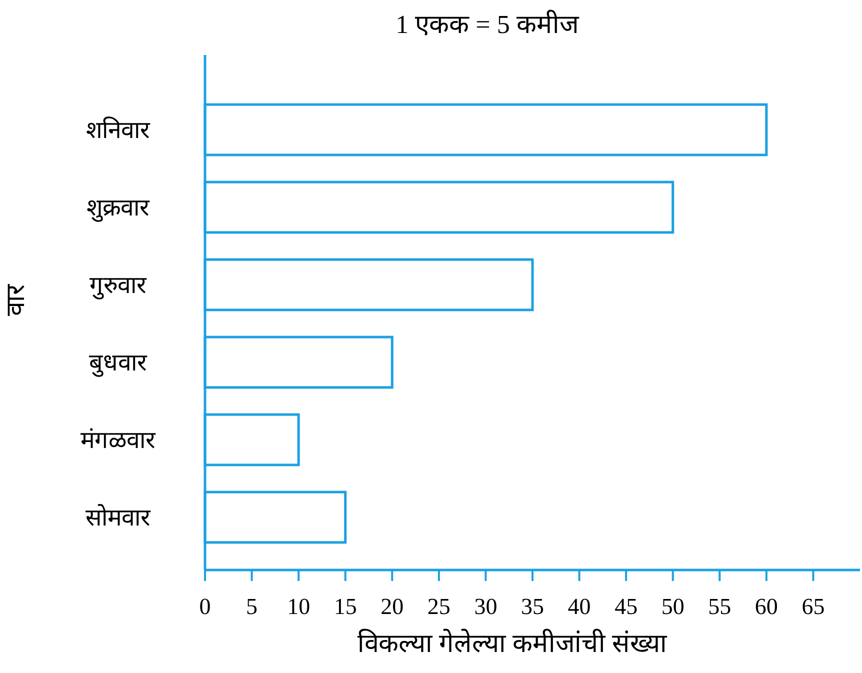 This screenshot has width=862, height=673. What do you see at coordinates (119, 517) in the screenshot?
I see `y-tick-label: सोमवार` at bounding box center [119, 517].